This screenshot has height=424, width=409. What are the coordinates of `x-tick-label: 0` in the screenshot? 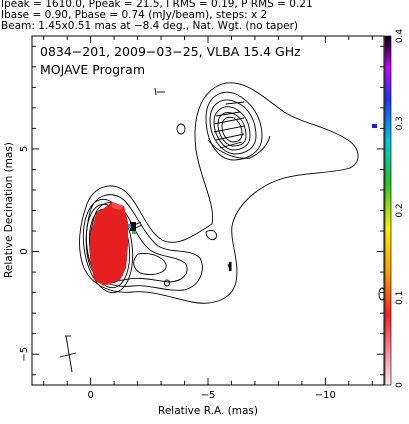 It's located at (90, 395).